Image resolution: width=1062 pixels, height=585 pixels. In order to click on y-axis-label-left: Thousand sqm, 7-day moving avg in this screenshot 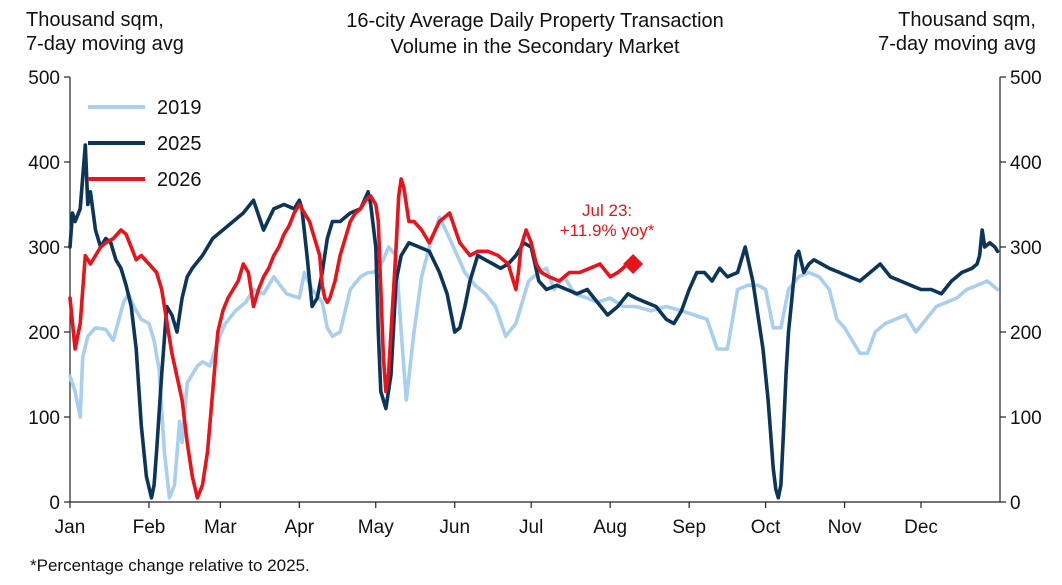, I will do `click(105, 32)`.